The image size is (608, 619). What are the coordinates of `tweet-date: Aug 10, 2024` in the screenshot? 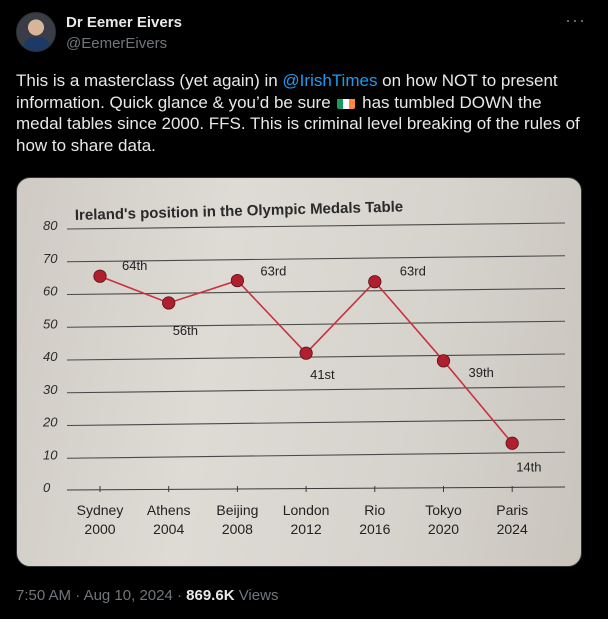 It's located at (128, 595).